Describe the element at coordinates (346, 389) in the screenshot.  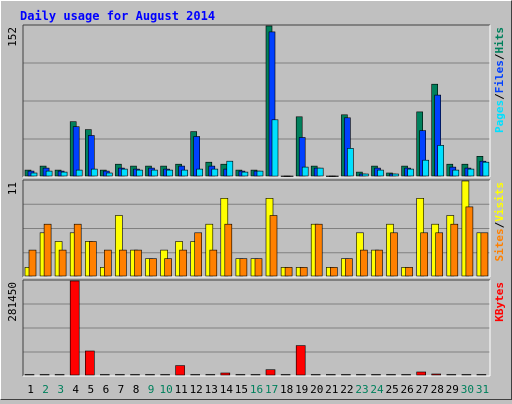
I see `x-tick-label-22: 22` at that location.